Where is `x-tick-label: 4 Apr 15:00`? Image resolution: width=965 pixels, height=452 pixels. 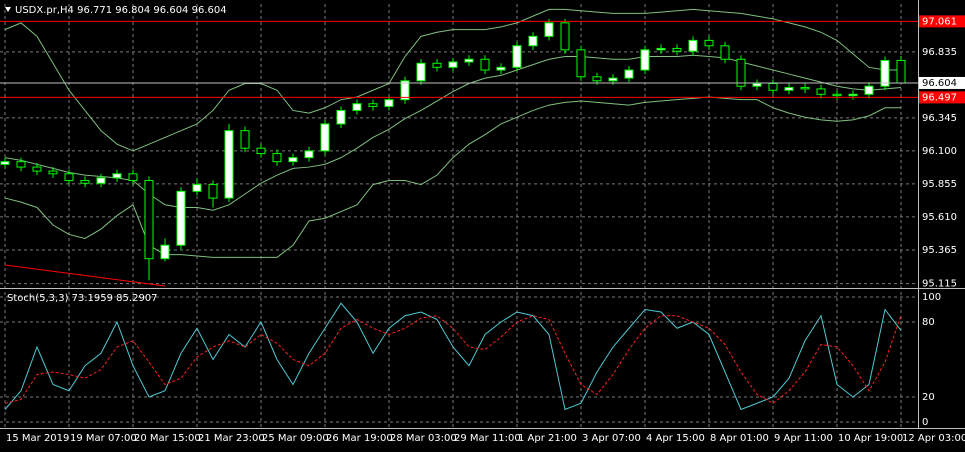
x-tick-label: 4 Apr 15:00 is located at coordinates (675, 438).